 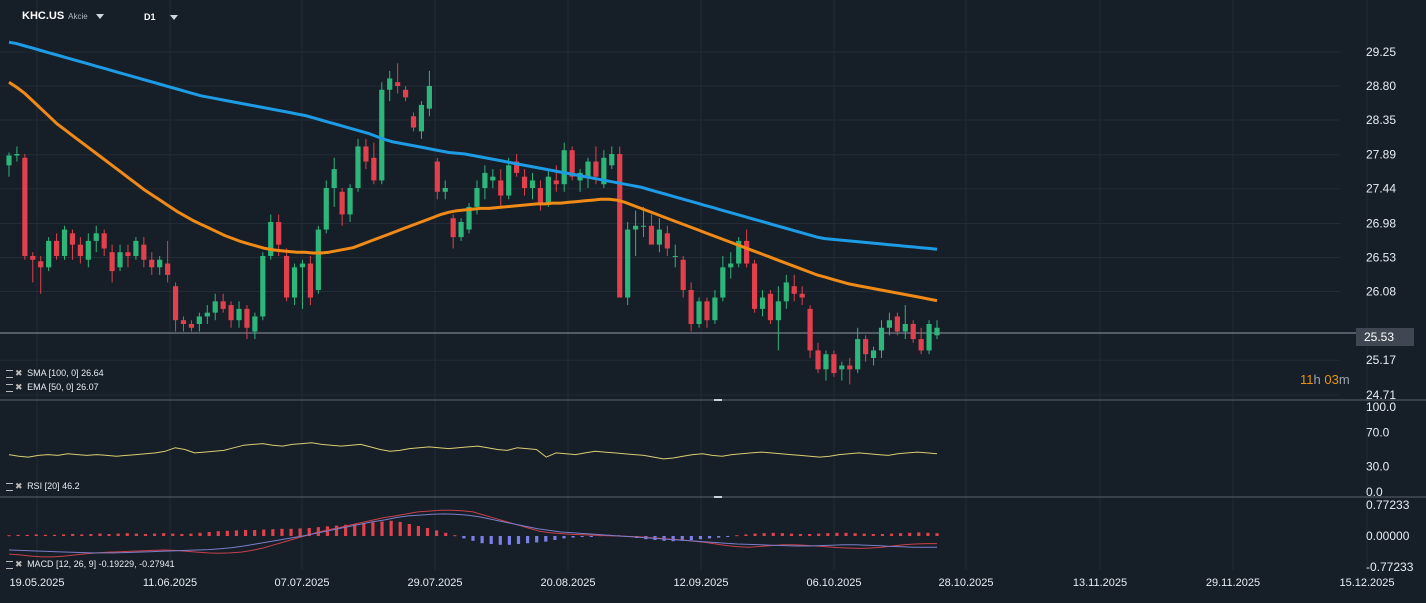 What do you see at coordinates (1381, 155) in the screenshot?
I see `price-tick-label: 27.89` at bounding box center [1381, 155].